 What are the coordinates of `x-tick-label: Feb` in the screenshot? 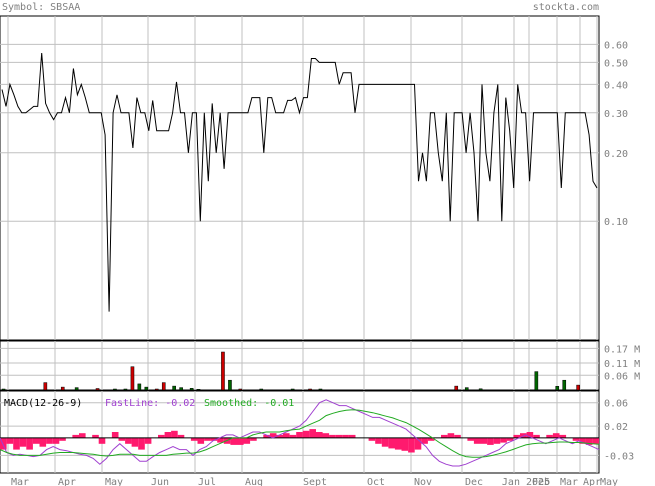 It's located at (541, 481).